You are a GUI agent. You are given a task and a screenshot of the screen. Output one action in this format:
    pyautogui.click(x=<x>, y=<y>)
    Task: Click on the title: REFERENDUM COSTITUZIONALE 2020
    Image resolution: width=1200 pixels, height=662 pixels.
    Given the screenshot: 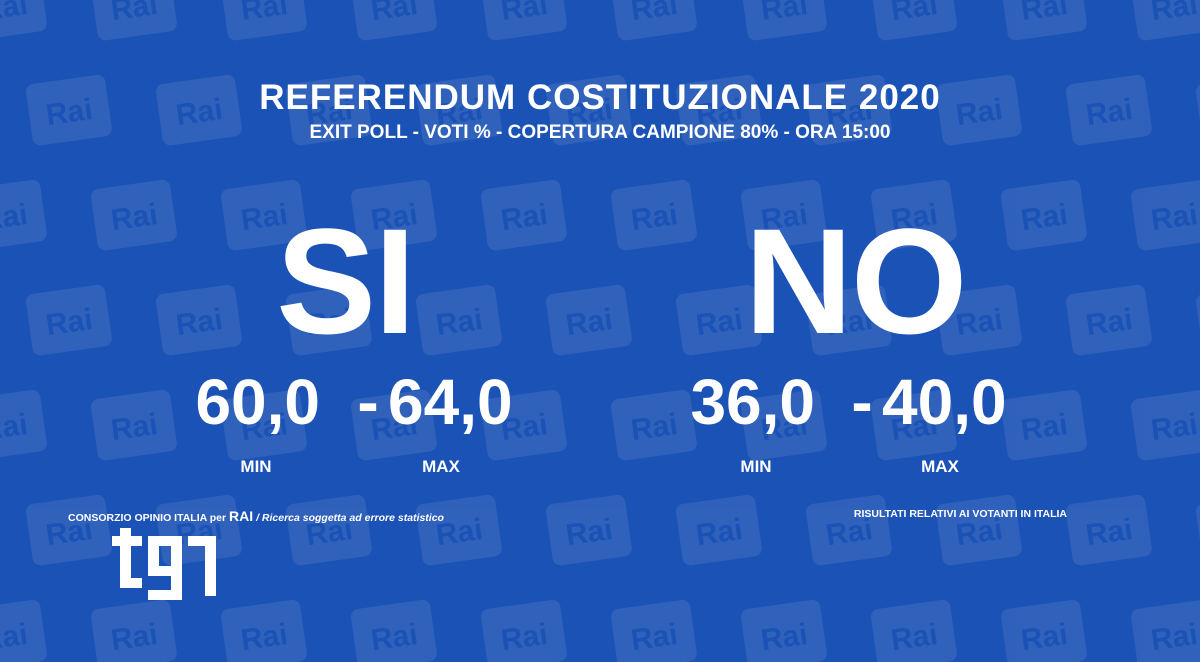 What is the action you would take?
    pyautogui.click(x=600, y=97)
    